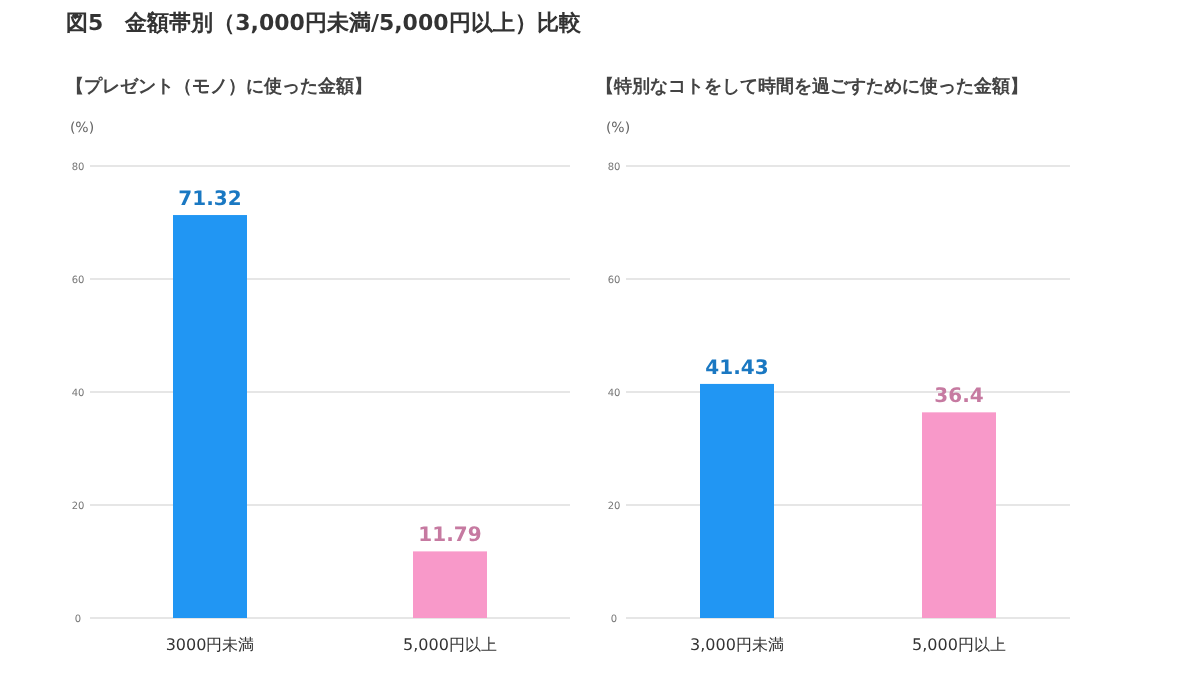  Describe the element at coordinates (450, 536) in the screenshot. I see `data-label: 11.79` at that location.